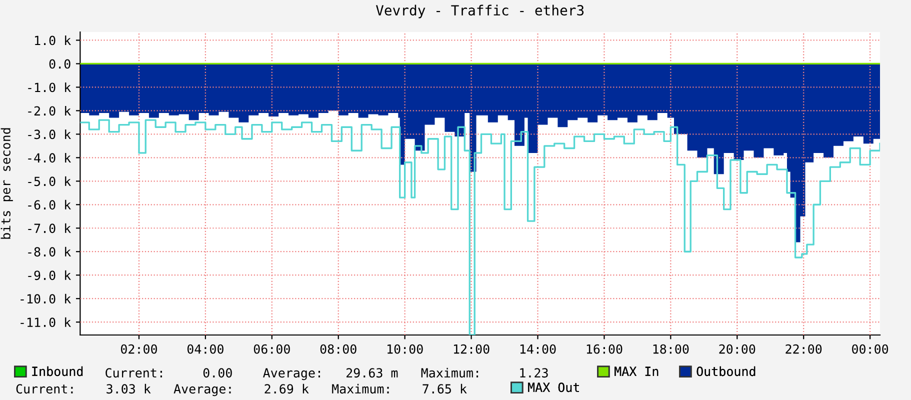  Describe the element at coordinates (538, 349) in the screenshot. I see `x-tick-label: 14:00` at that location.